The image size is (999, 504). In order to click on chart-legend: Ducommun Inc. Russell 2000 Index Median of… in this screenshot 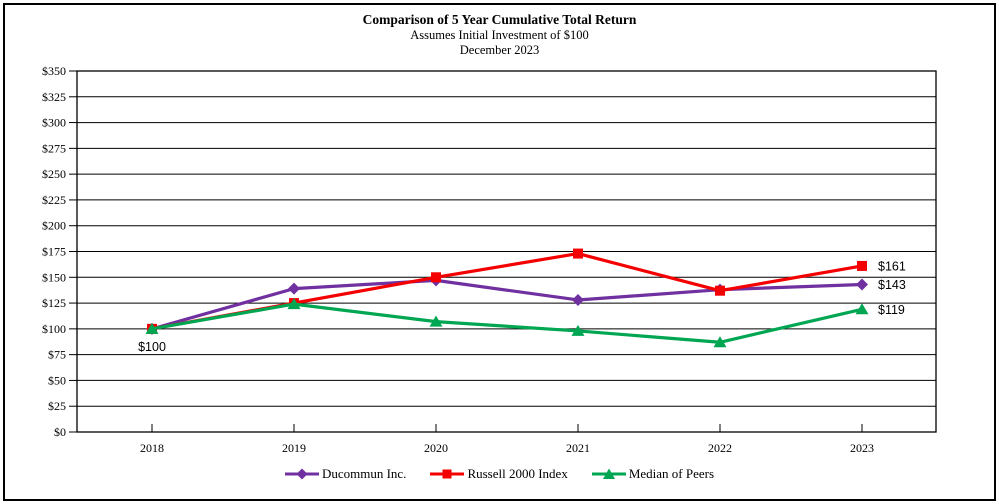, I will do `click(499, 474)`.